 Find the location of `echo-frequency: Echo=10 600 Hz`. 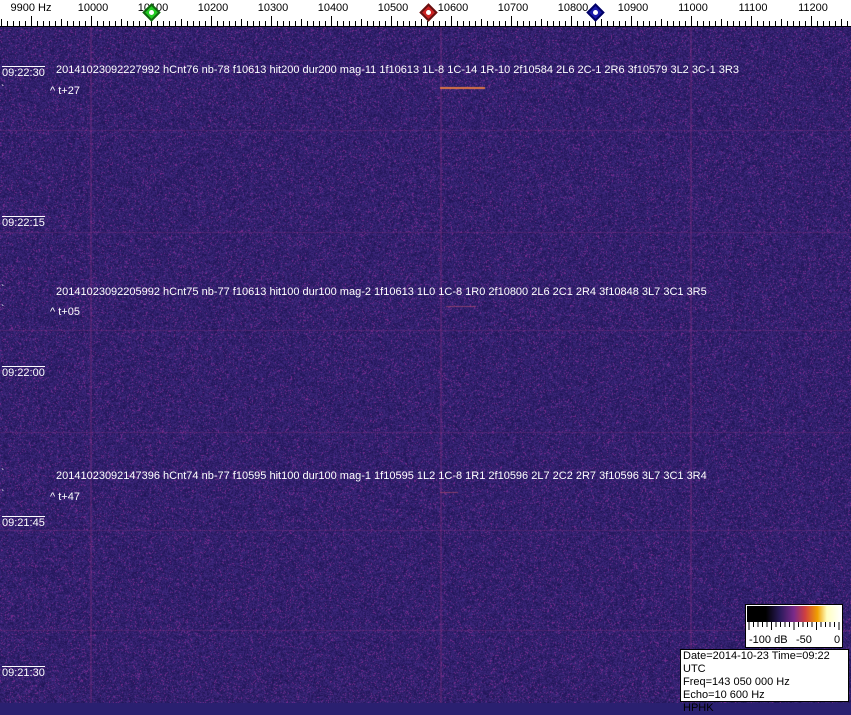

echo-frequency: Echo=10 600 Hz is located at coordinates (724, 695).